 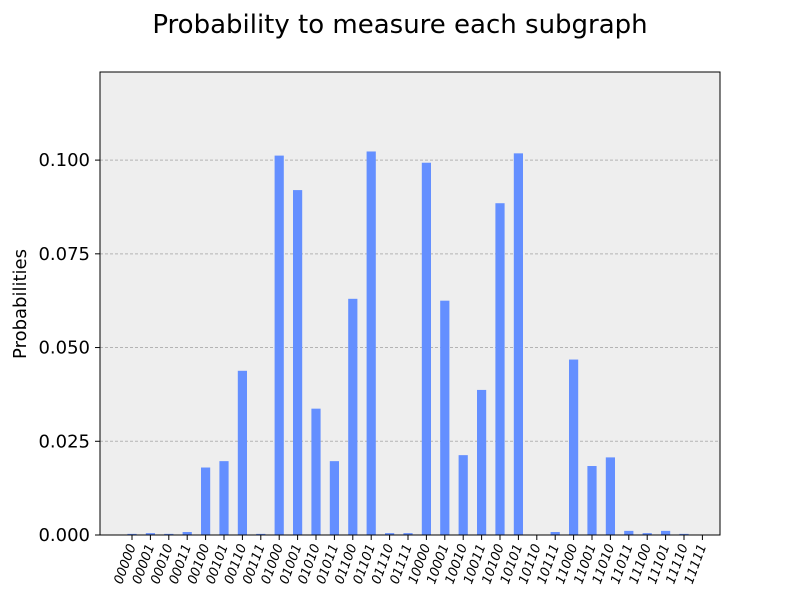 I want to click on y-axis-label: Probabilities, so click(x=20, y=304).